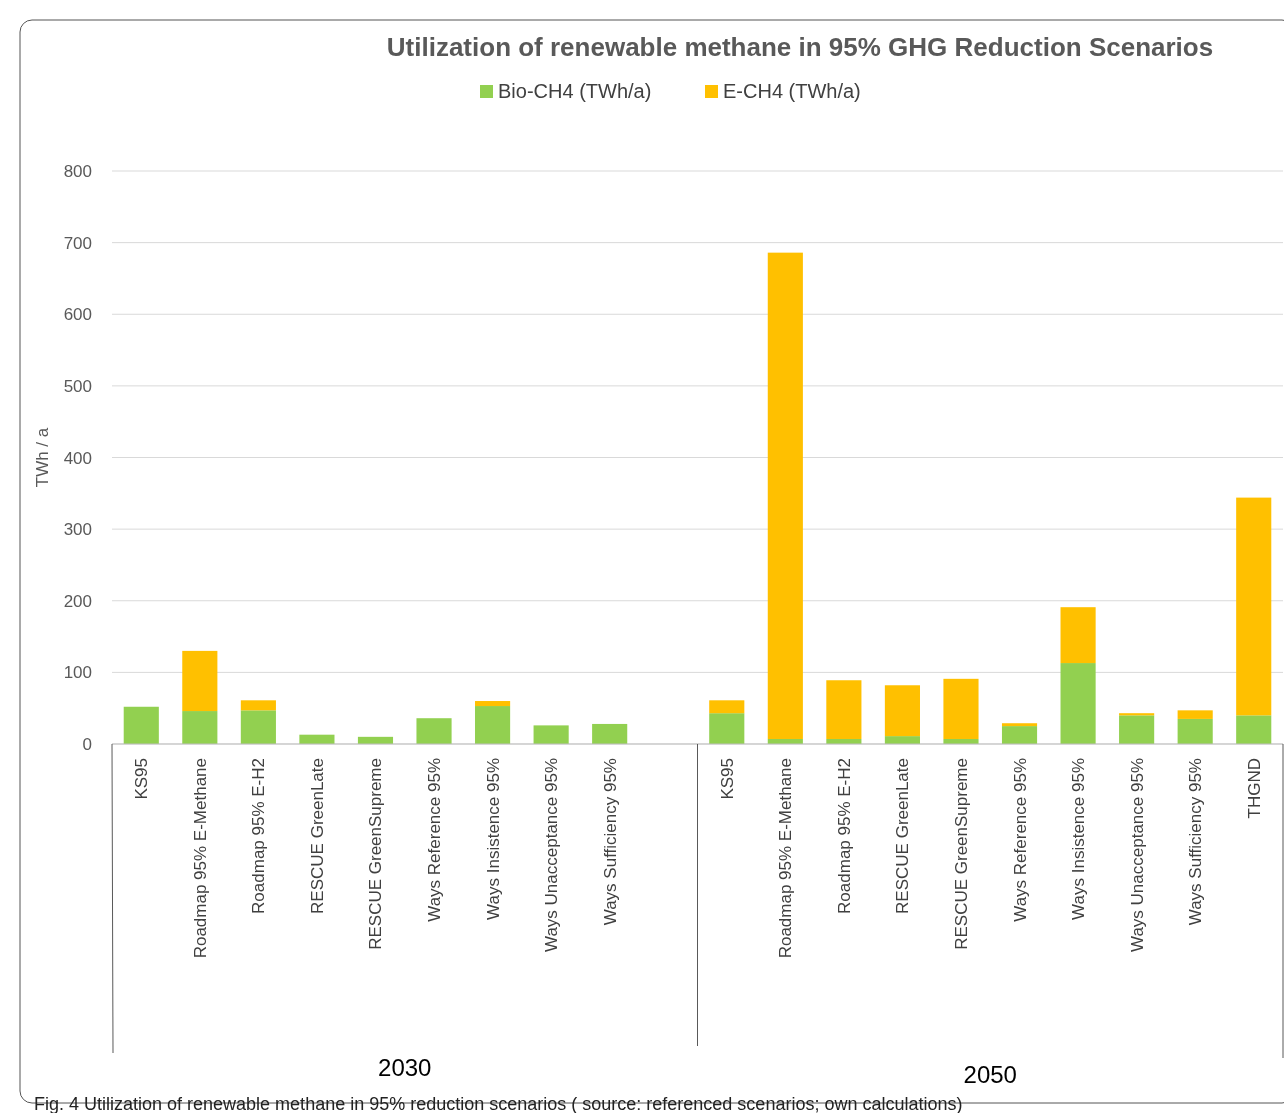  Describe the element at coordinates (405, 1067) in the screenshot. I see `text: 2030` at that location.